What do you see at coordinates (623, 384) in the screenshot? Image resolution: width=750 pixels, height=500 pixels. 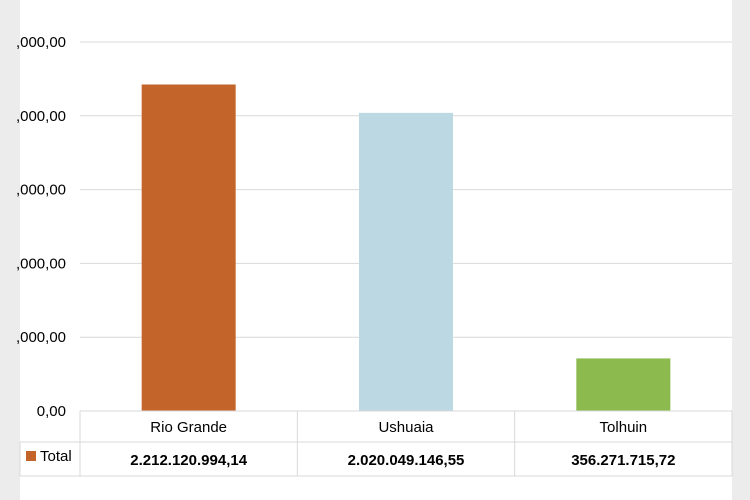 I see `bar-tolhuin` at bounding box center [623, 384].